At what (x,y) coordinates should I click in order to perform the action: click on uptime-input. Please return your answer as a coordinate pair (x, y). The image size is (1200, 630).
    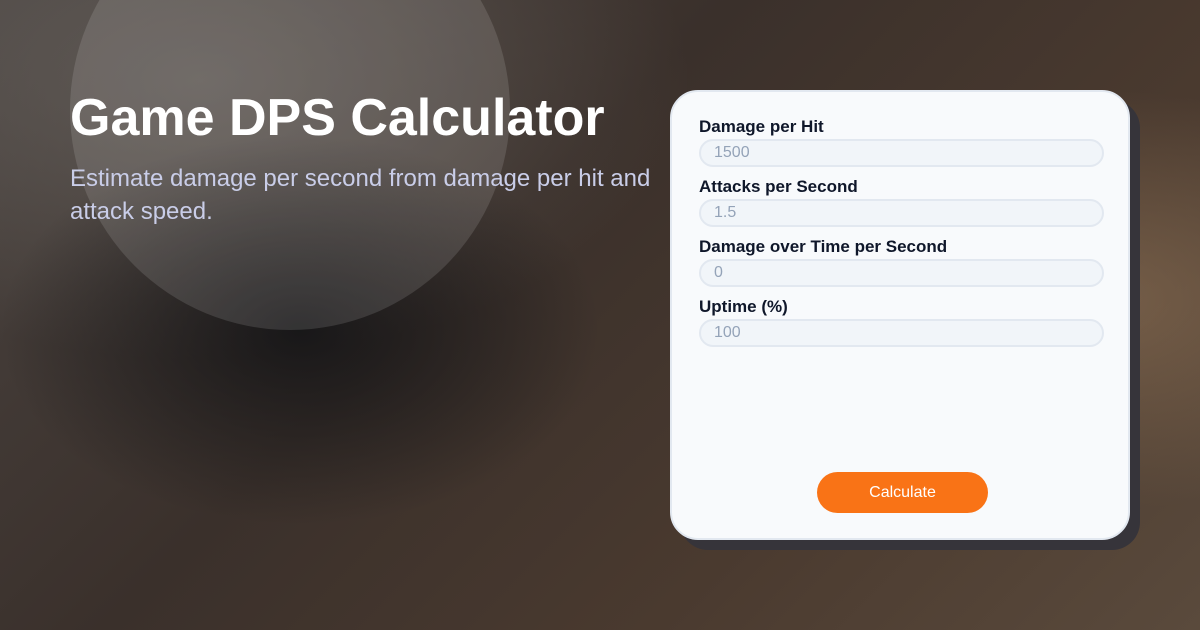
    Looking at the image, I should click on (901, 333).